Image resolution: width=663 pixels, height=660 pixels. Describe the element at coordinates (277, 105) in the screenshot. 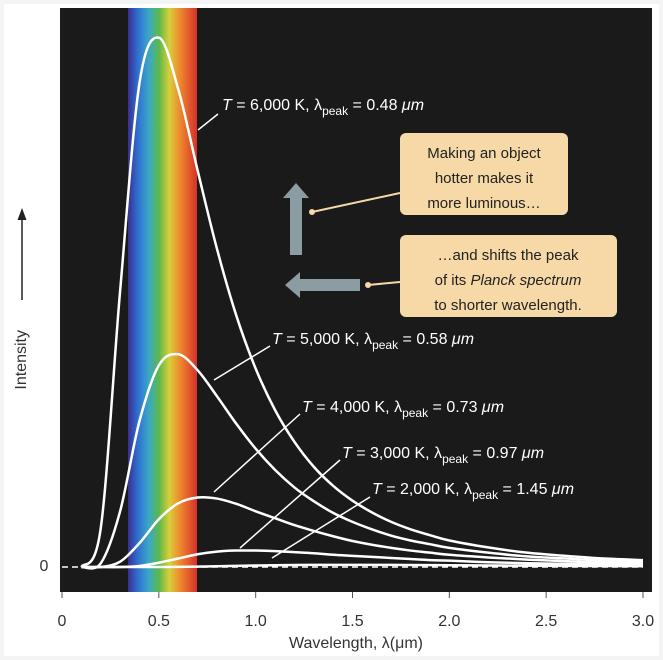

I see `label-part: = 6,000 K, λ` at that location.